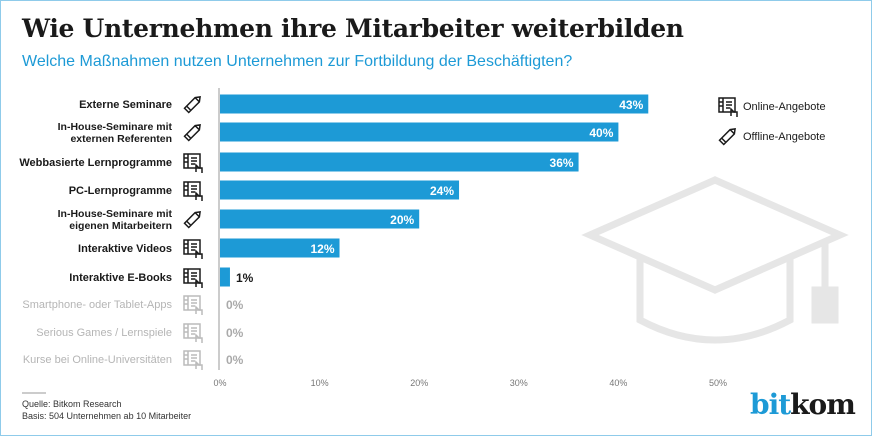 This screenshot has height=436, width=872. Describe the element at coordinates (120, 226) in the screenshot. I see `category-label: eigenen Mitarbeitern` at that location.